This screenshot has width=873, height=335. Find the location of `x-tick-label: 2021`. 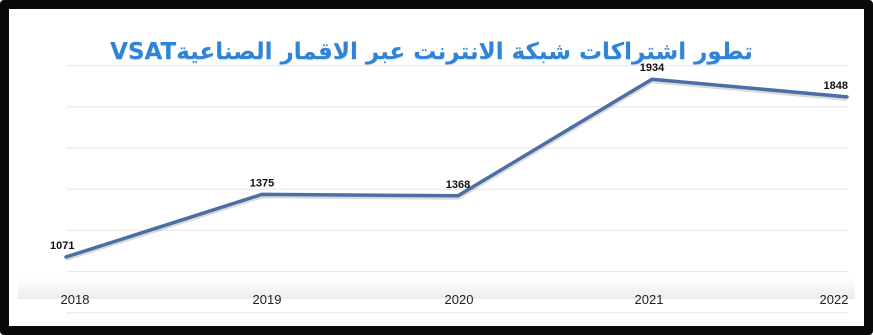

x-tick-label: 2021 is located at coordinates (649, 299).